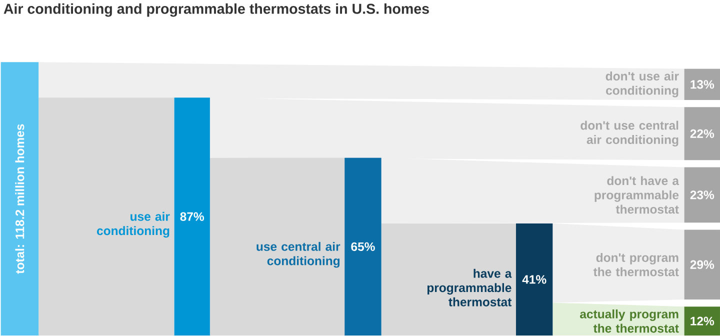 The width and height of the screenshot is (720, 336). I want to click on text: Air conditioning and programmable thermostats in U.S. homes, so click(216, 11).